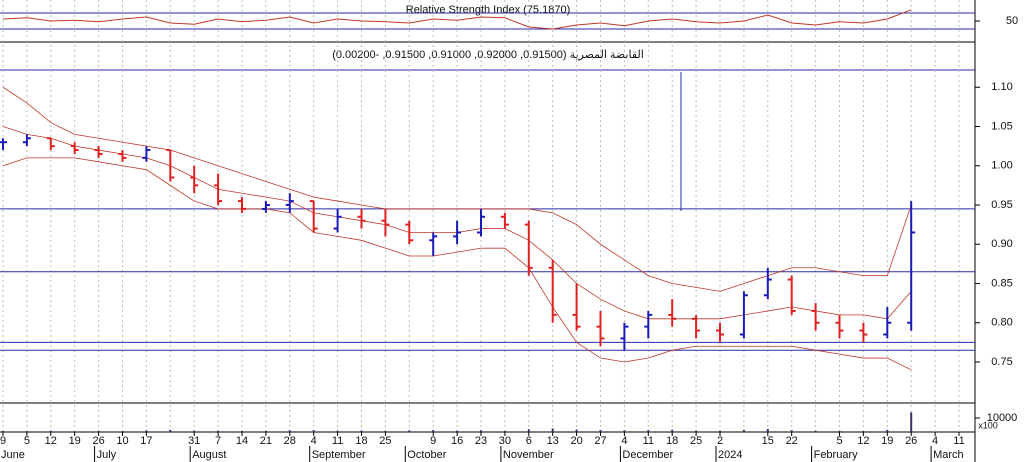 This screenshot has height=462, width=1024. Describe the element at coordinates (266, 441) in the screenshot. I see `x-tick-label: 21` at that location.